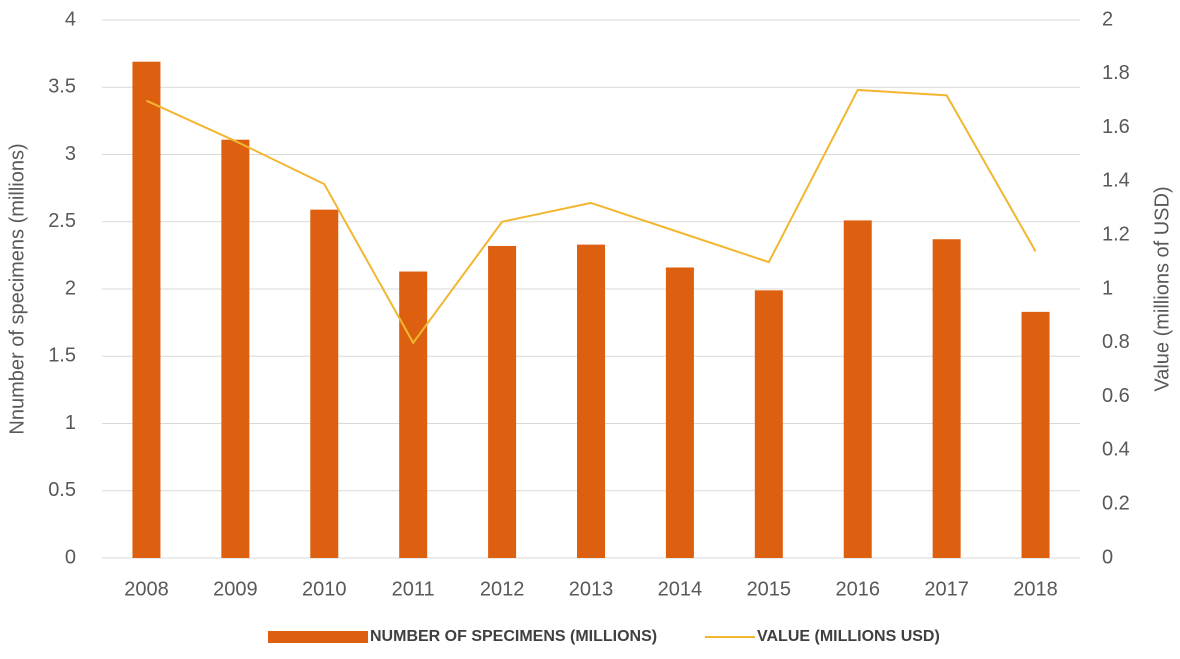 The height and width of the screenshot is (659, 1180). What do you see at coordinates (17, 288) in the screenshot?
I see `y-axis-title: Nnumber of specimens (millions)` at bounding box center [17, 288].